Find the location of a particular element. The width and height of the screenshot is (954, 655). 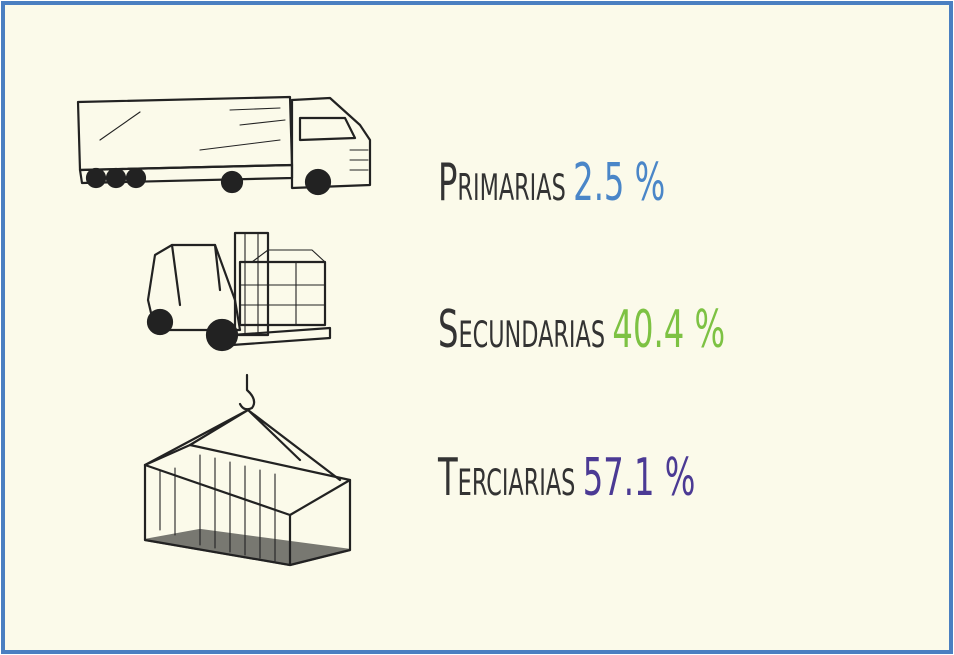

stat-row: Primarias 2.5 % is located at coordinates (551, 183).